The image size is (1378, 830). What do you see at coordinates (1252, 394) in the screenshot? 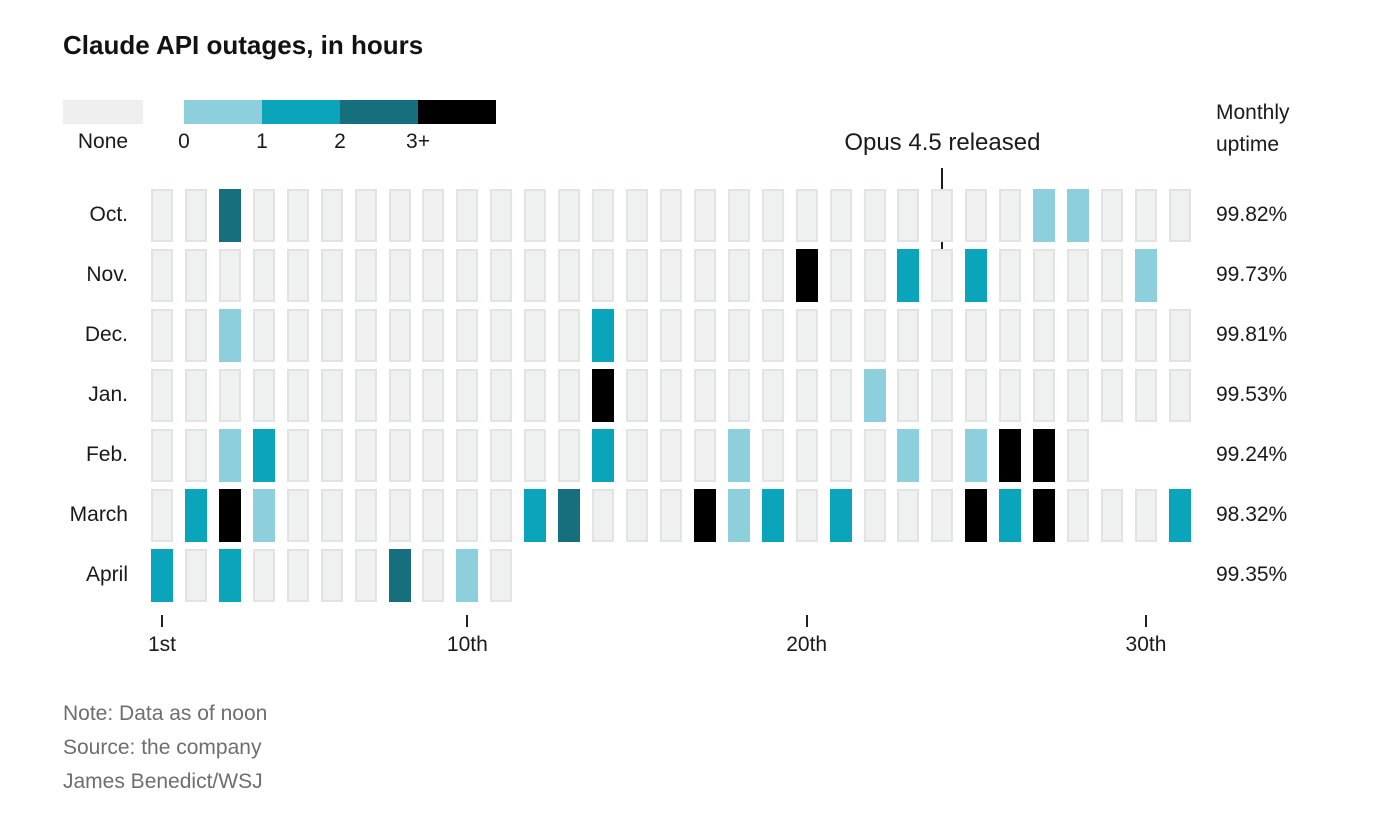
I see `uptime-value: 99.53%` at bounding box center [1252, 394].